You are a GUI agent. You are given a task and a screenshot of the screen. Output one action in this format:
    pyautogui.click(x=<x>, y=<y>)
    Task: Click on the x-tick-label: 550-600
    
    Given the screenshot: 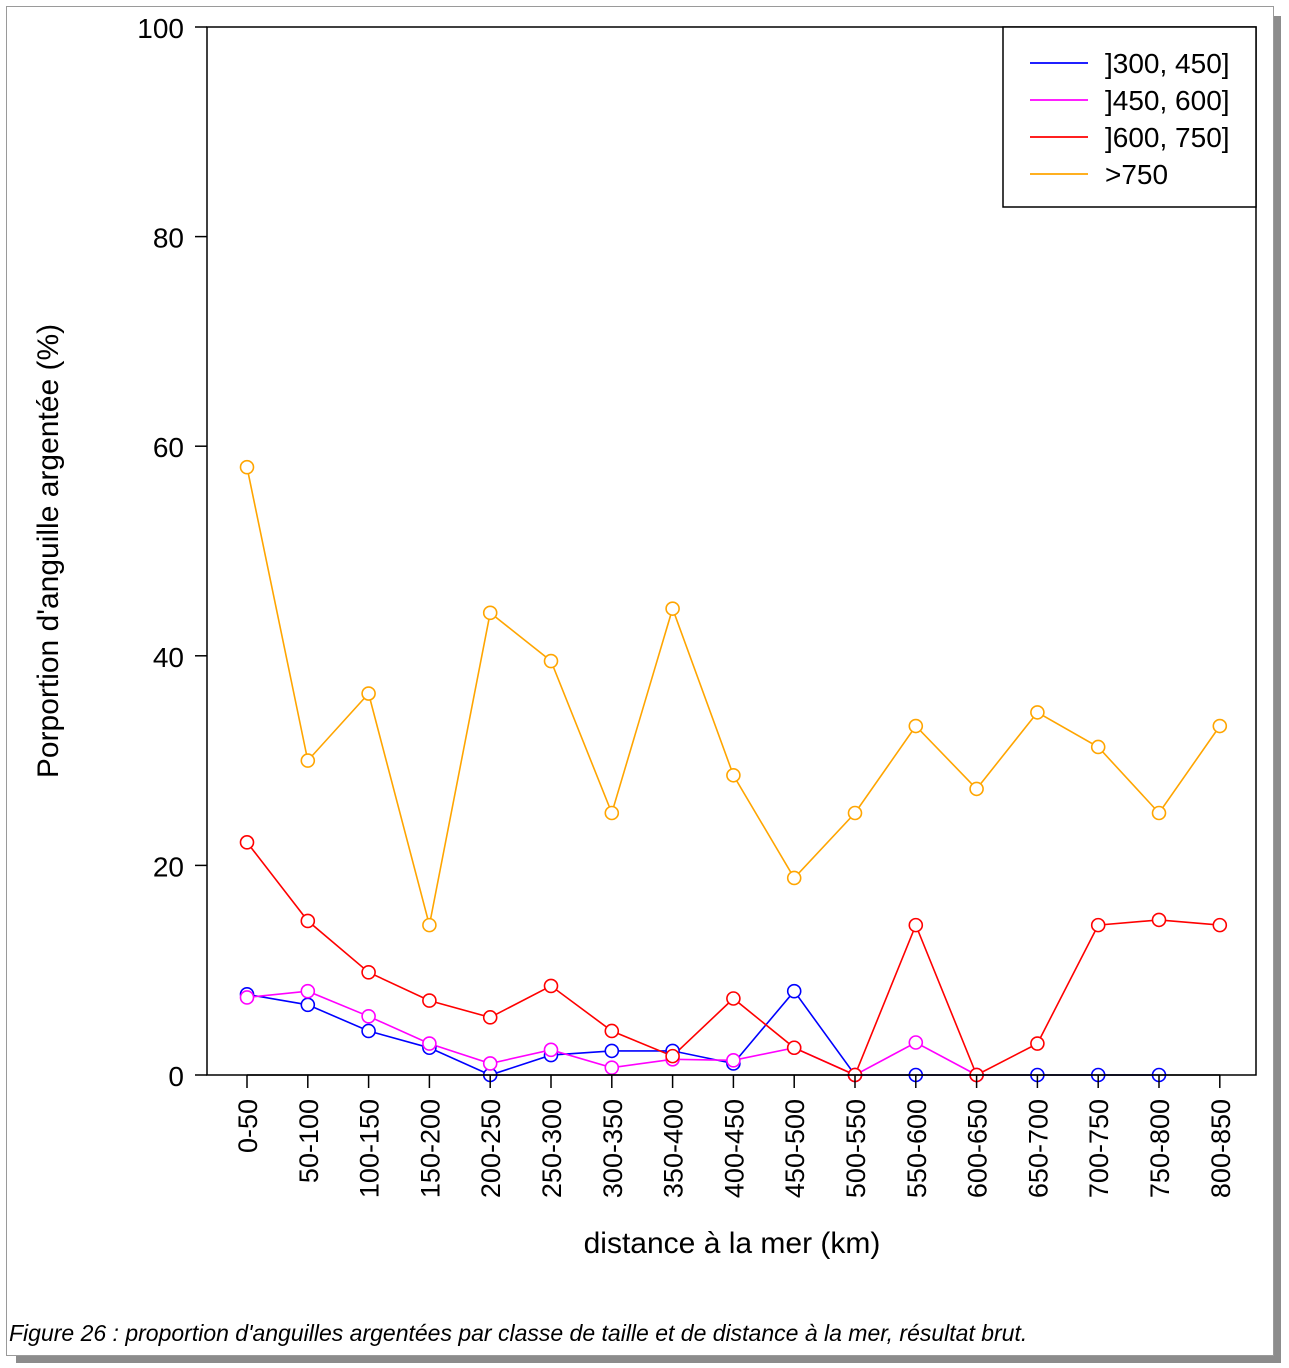 What is the action you would take?
    pyautogui.click(x=917, y=1148)
    